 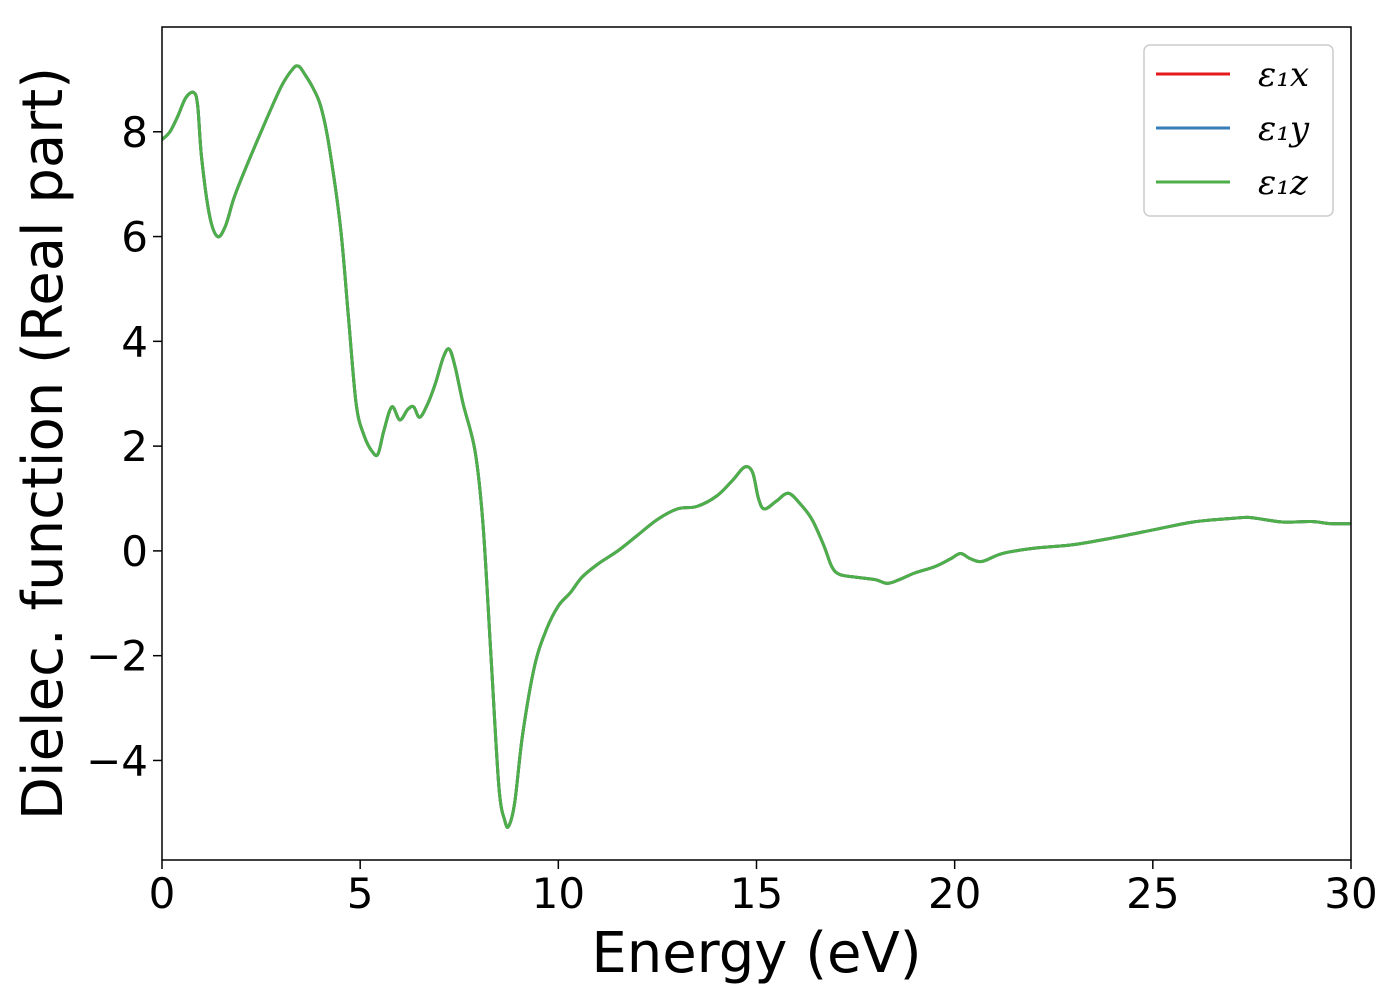 I want to click on x-axis-label: Energy (eV), so click(x=756, y=953).